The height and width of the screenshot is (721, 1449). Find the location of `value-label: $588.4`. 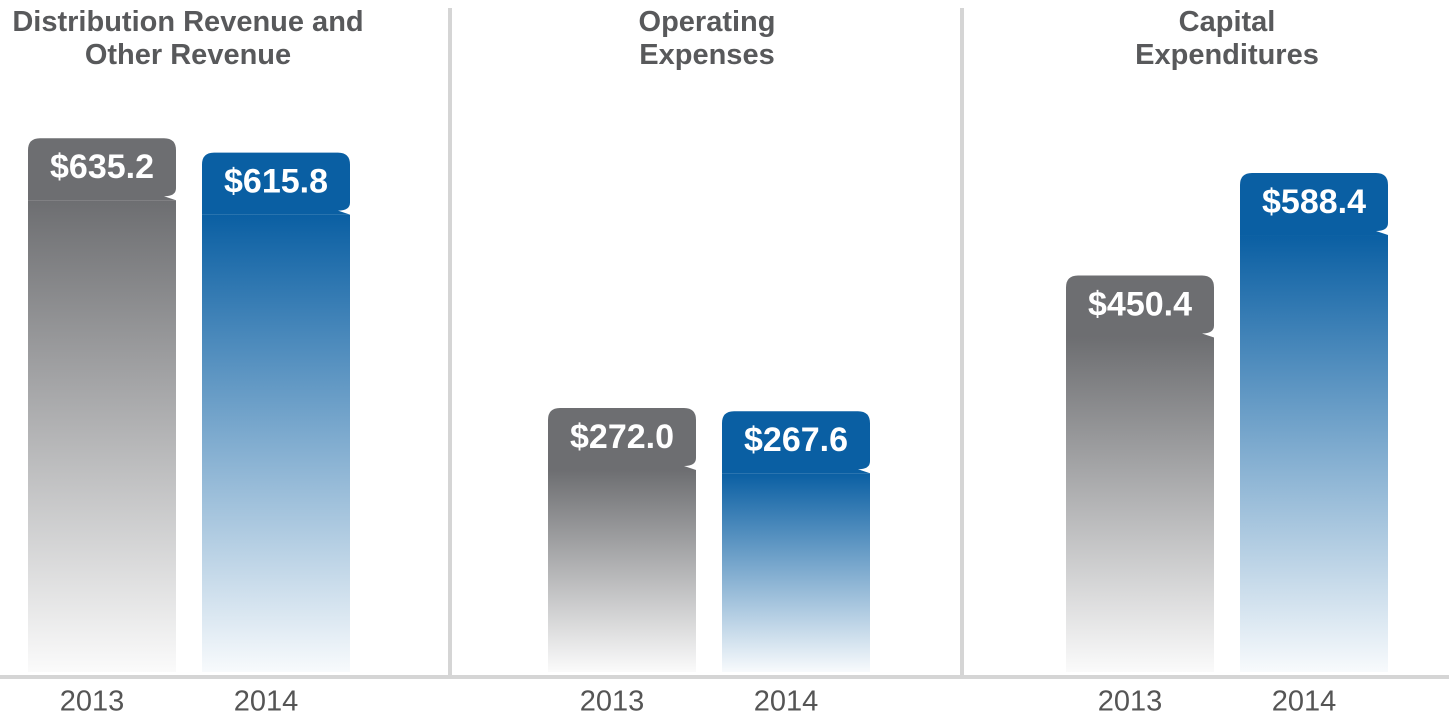

value-label: $588.4 is located at coordinates (1314, 202).